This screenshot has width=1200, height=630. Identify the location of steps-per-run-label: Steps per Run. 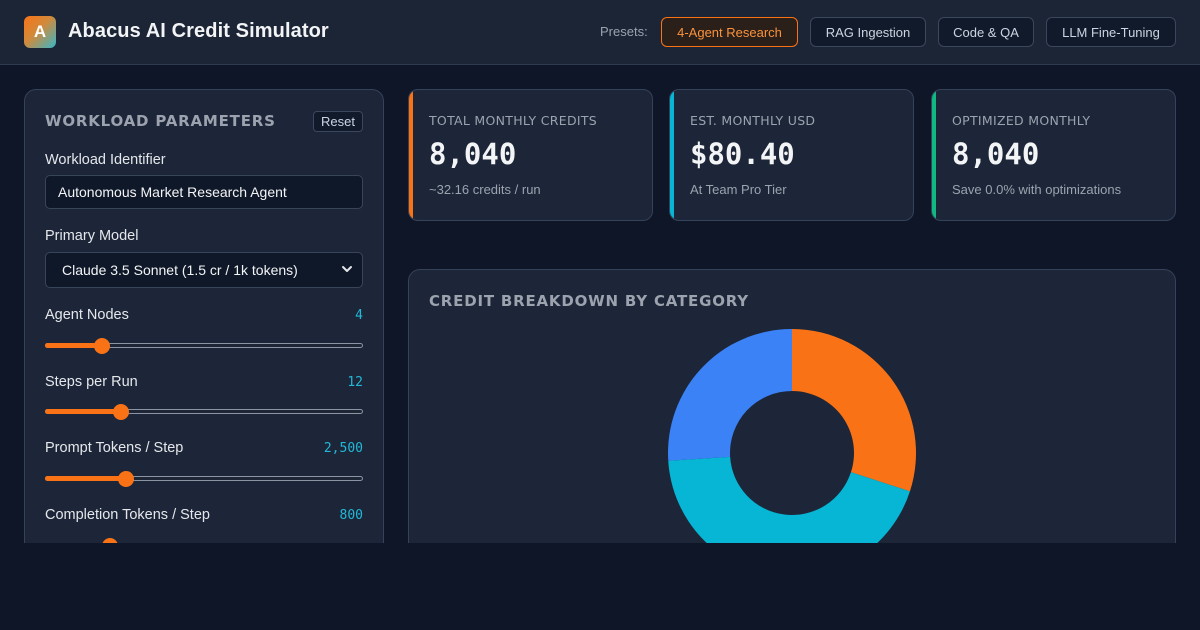
(91, 382).